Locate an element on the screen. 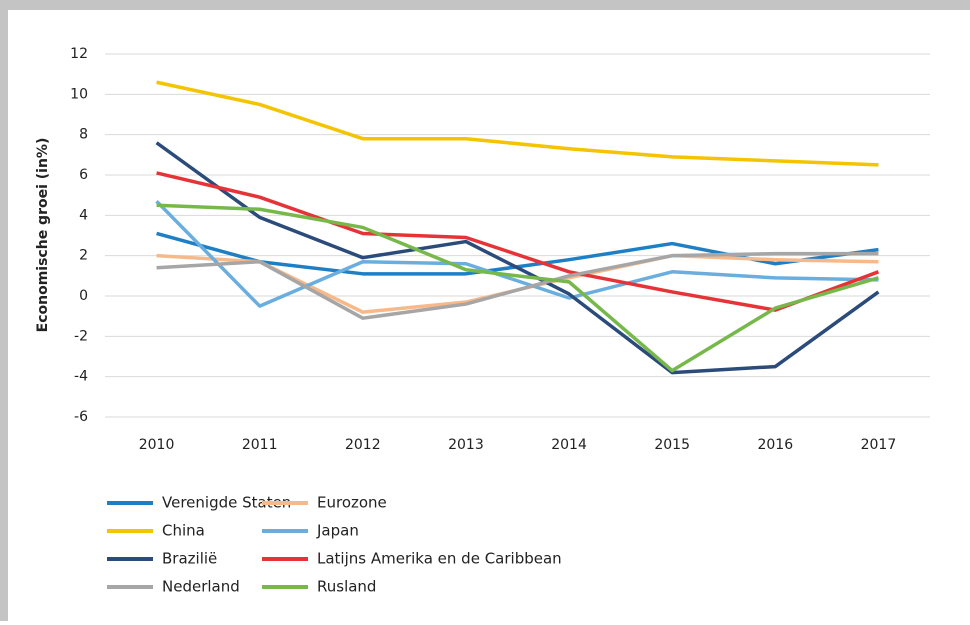 The width and height of the screenshot is (970, 625). legend-label: Brazilië is located at coordinates (189, 559).